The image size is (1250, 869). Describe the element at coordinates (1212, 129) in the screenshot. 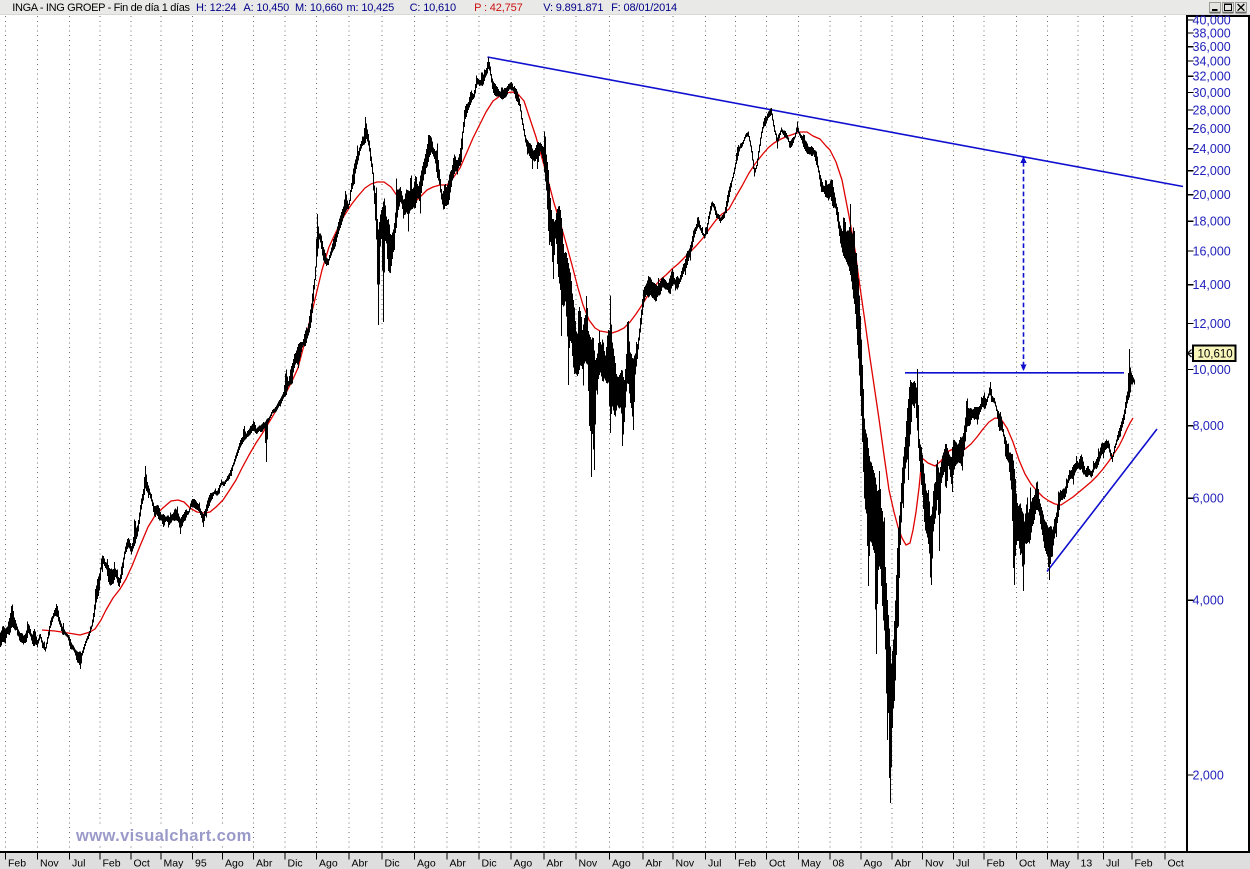

I see `svg-text: 26,000` at that location.